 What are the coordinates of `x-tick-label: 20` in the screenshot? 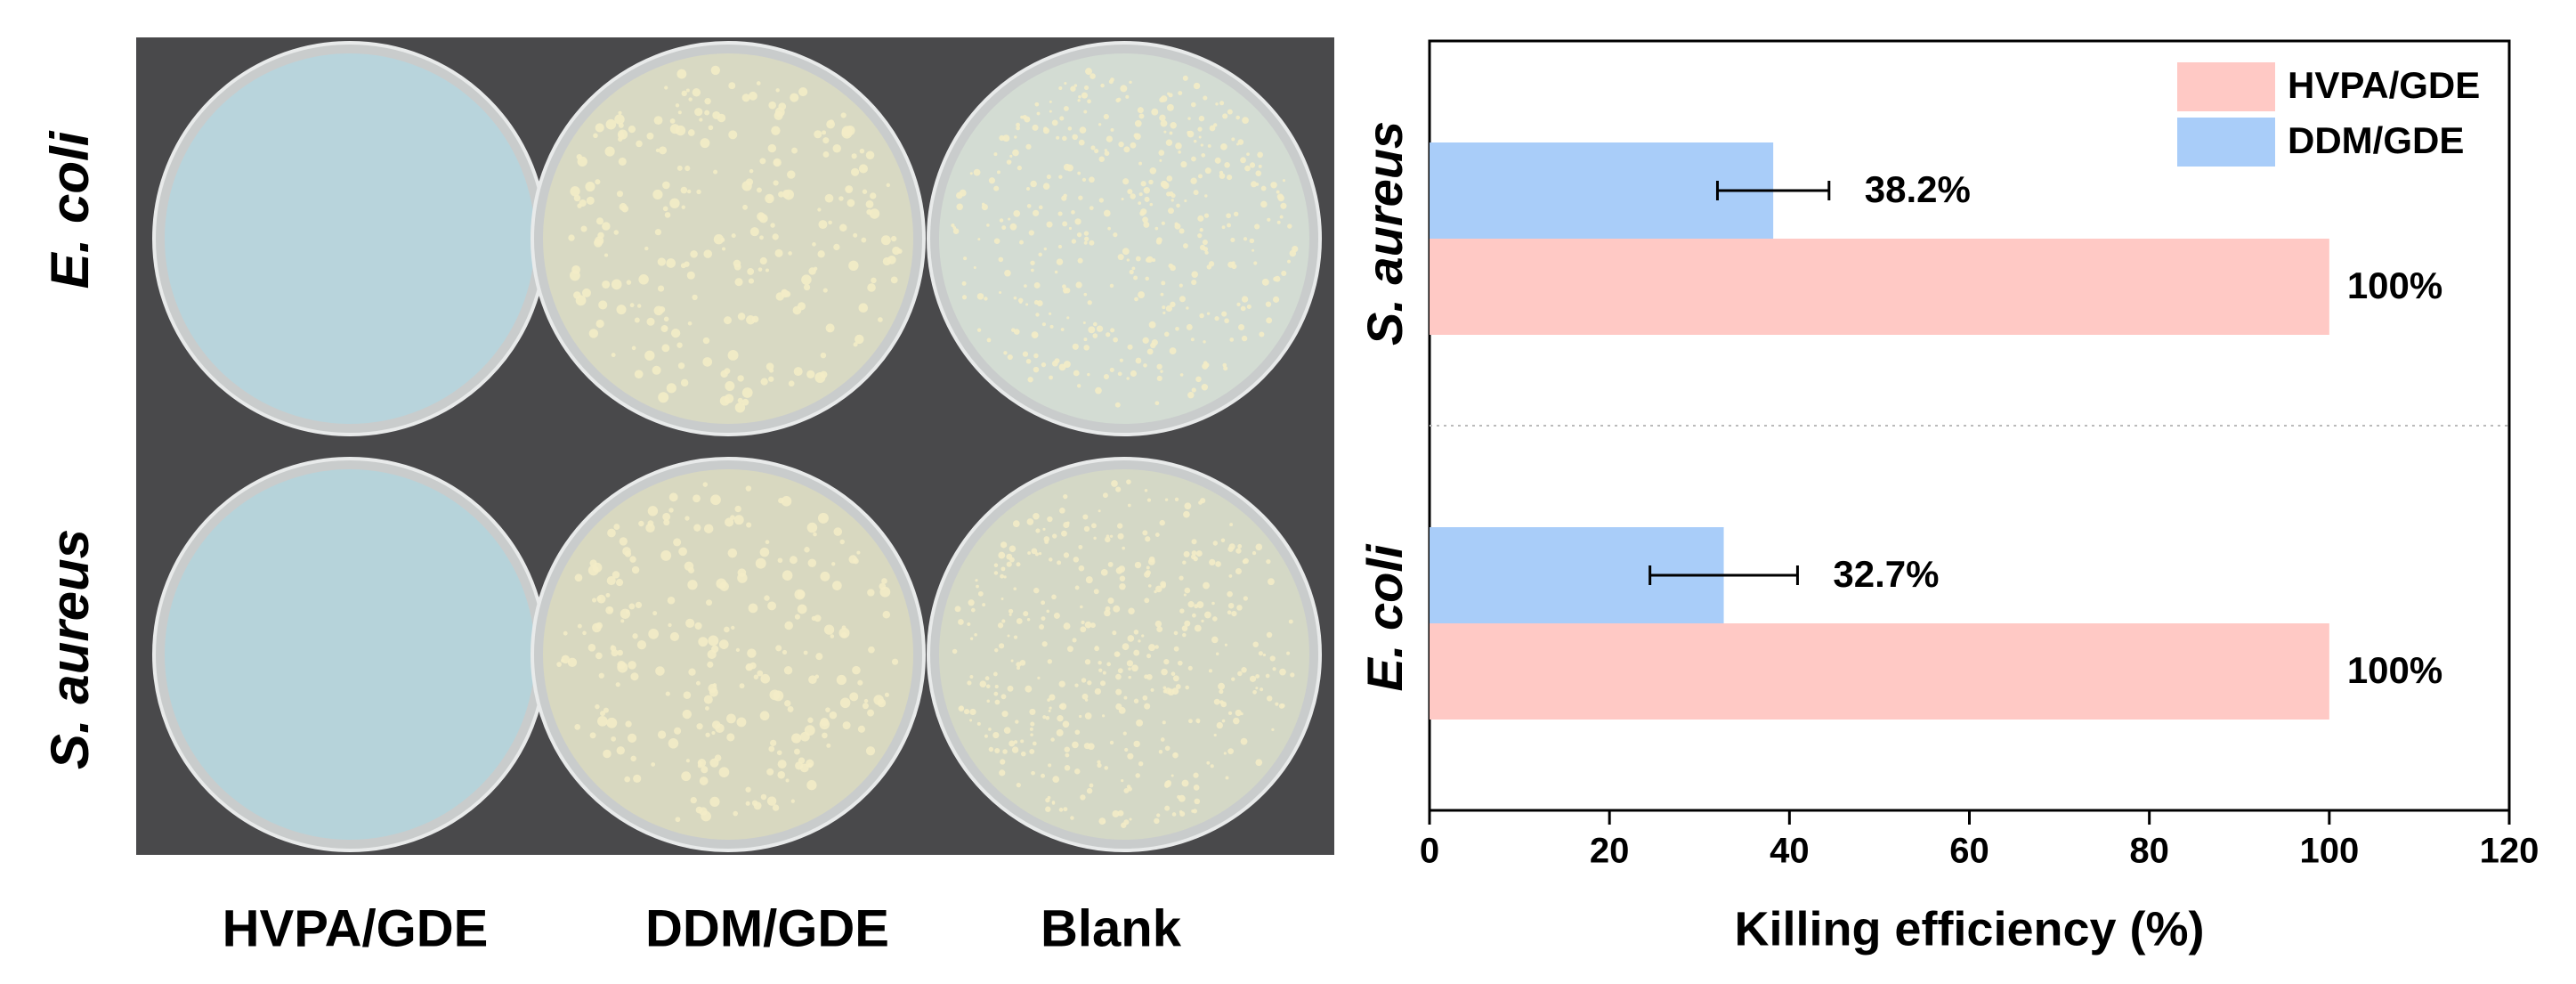 It's located at (1610, 851).